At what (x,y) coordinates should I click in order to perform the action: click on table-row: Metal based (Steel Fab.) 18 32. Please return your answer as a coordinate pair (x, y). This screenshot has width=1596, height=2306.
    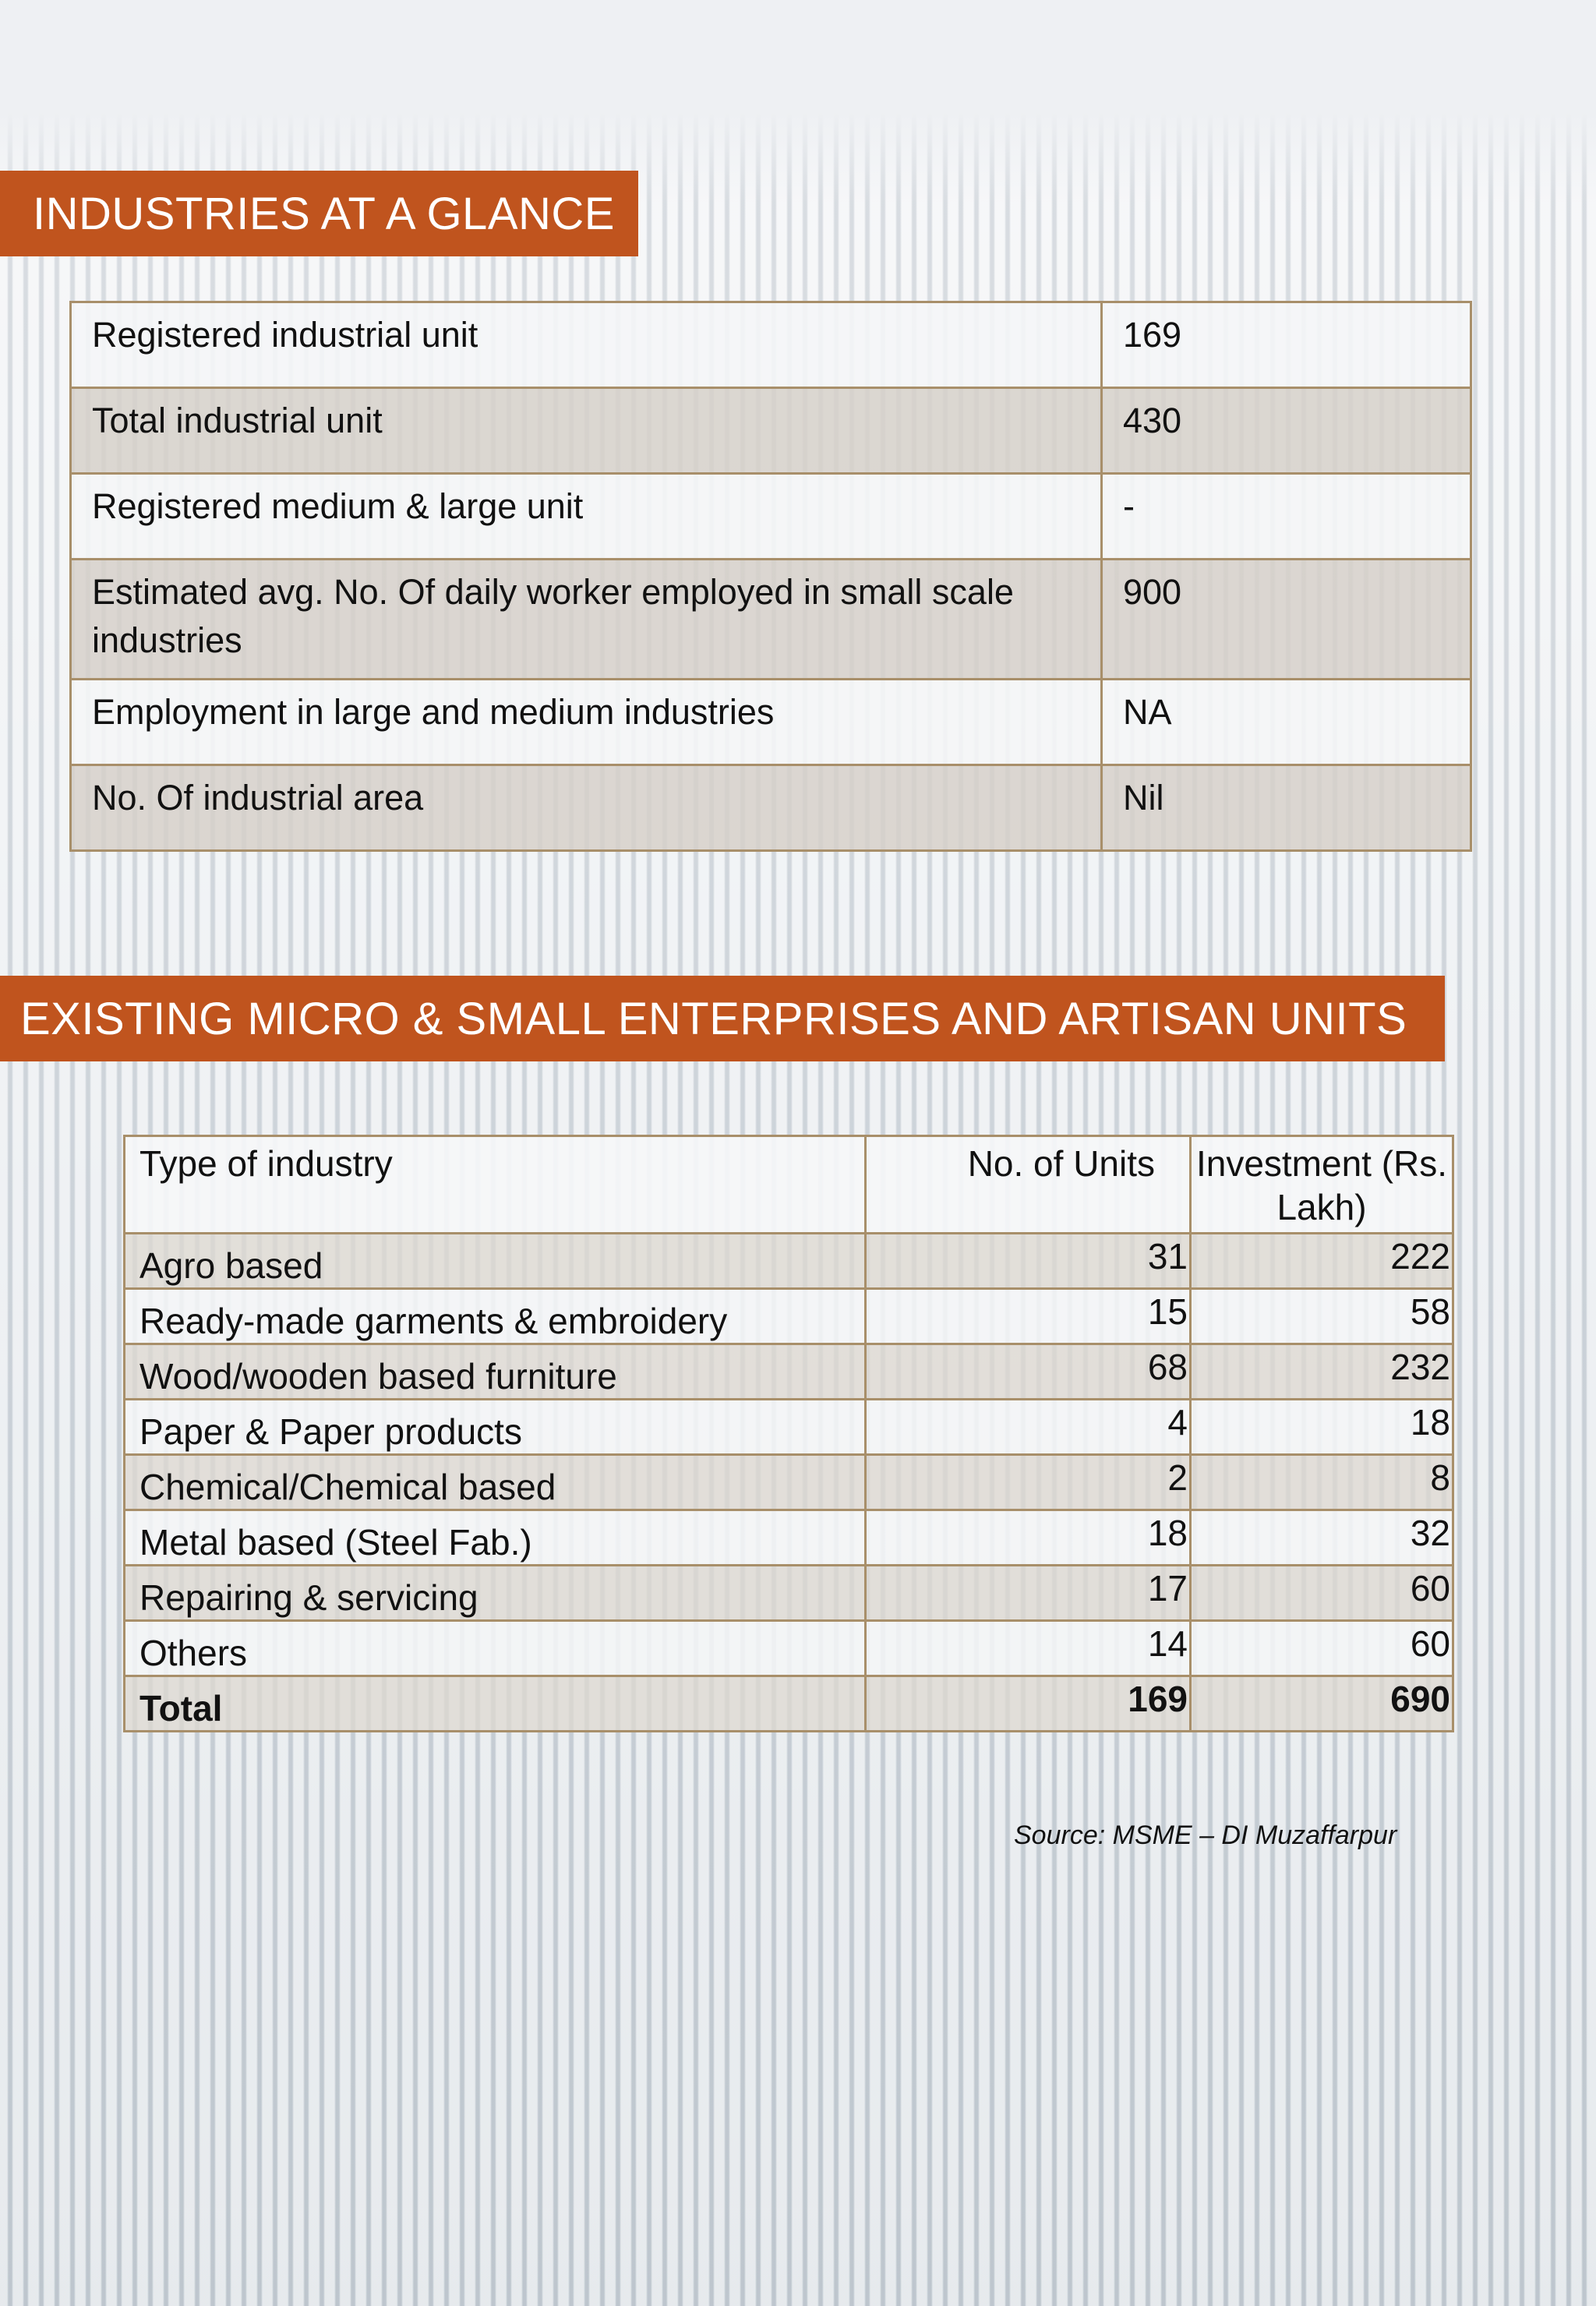
    Looking at the image, I should click on (788, 1537).